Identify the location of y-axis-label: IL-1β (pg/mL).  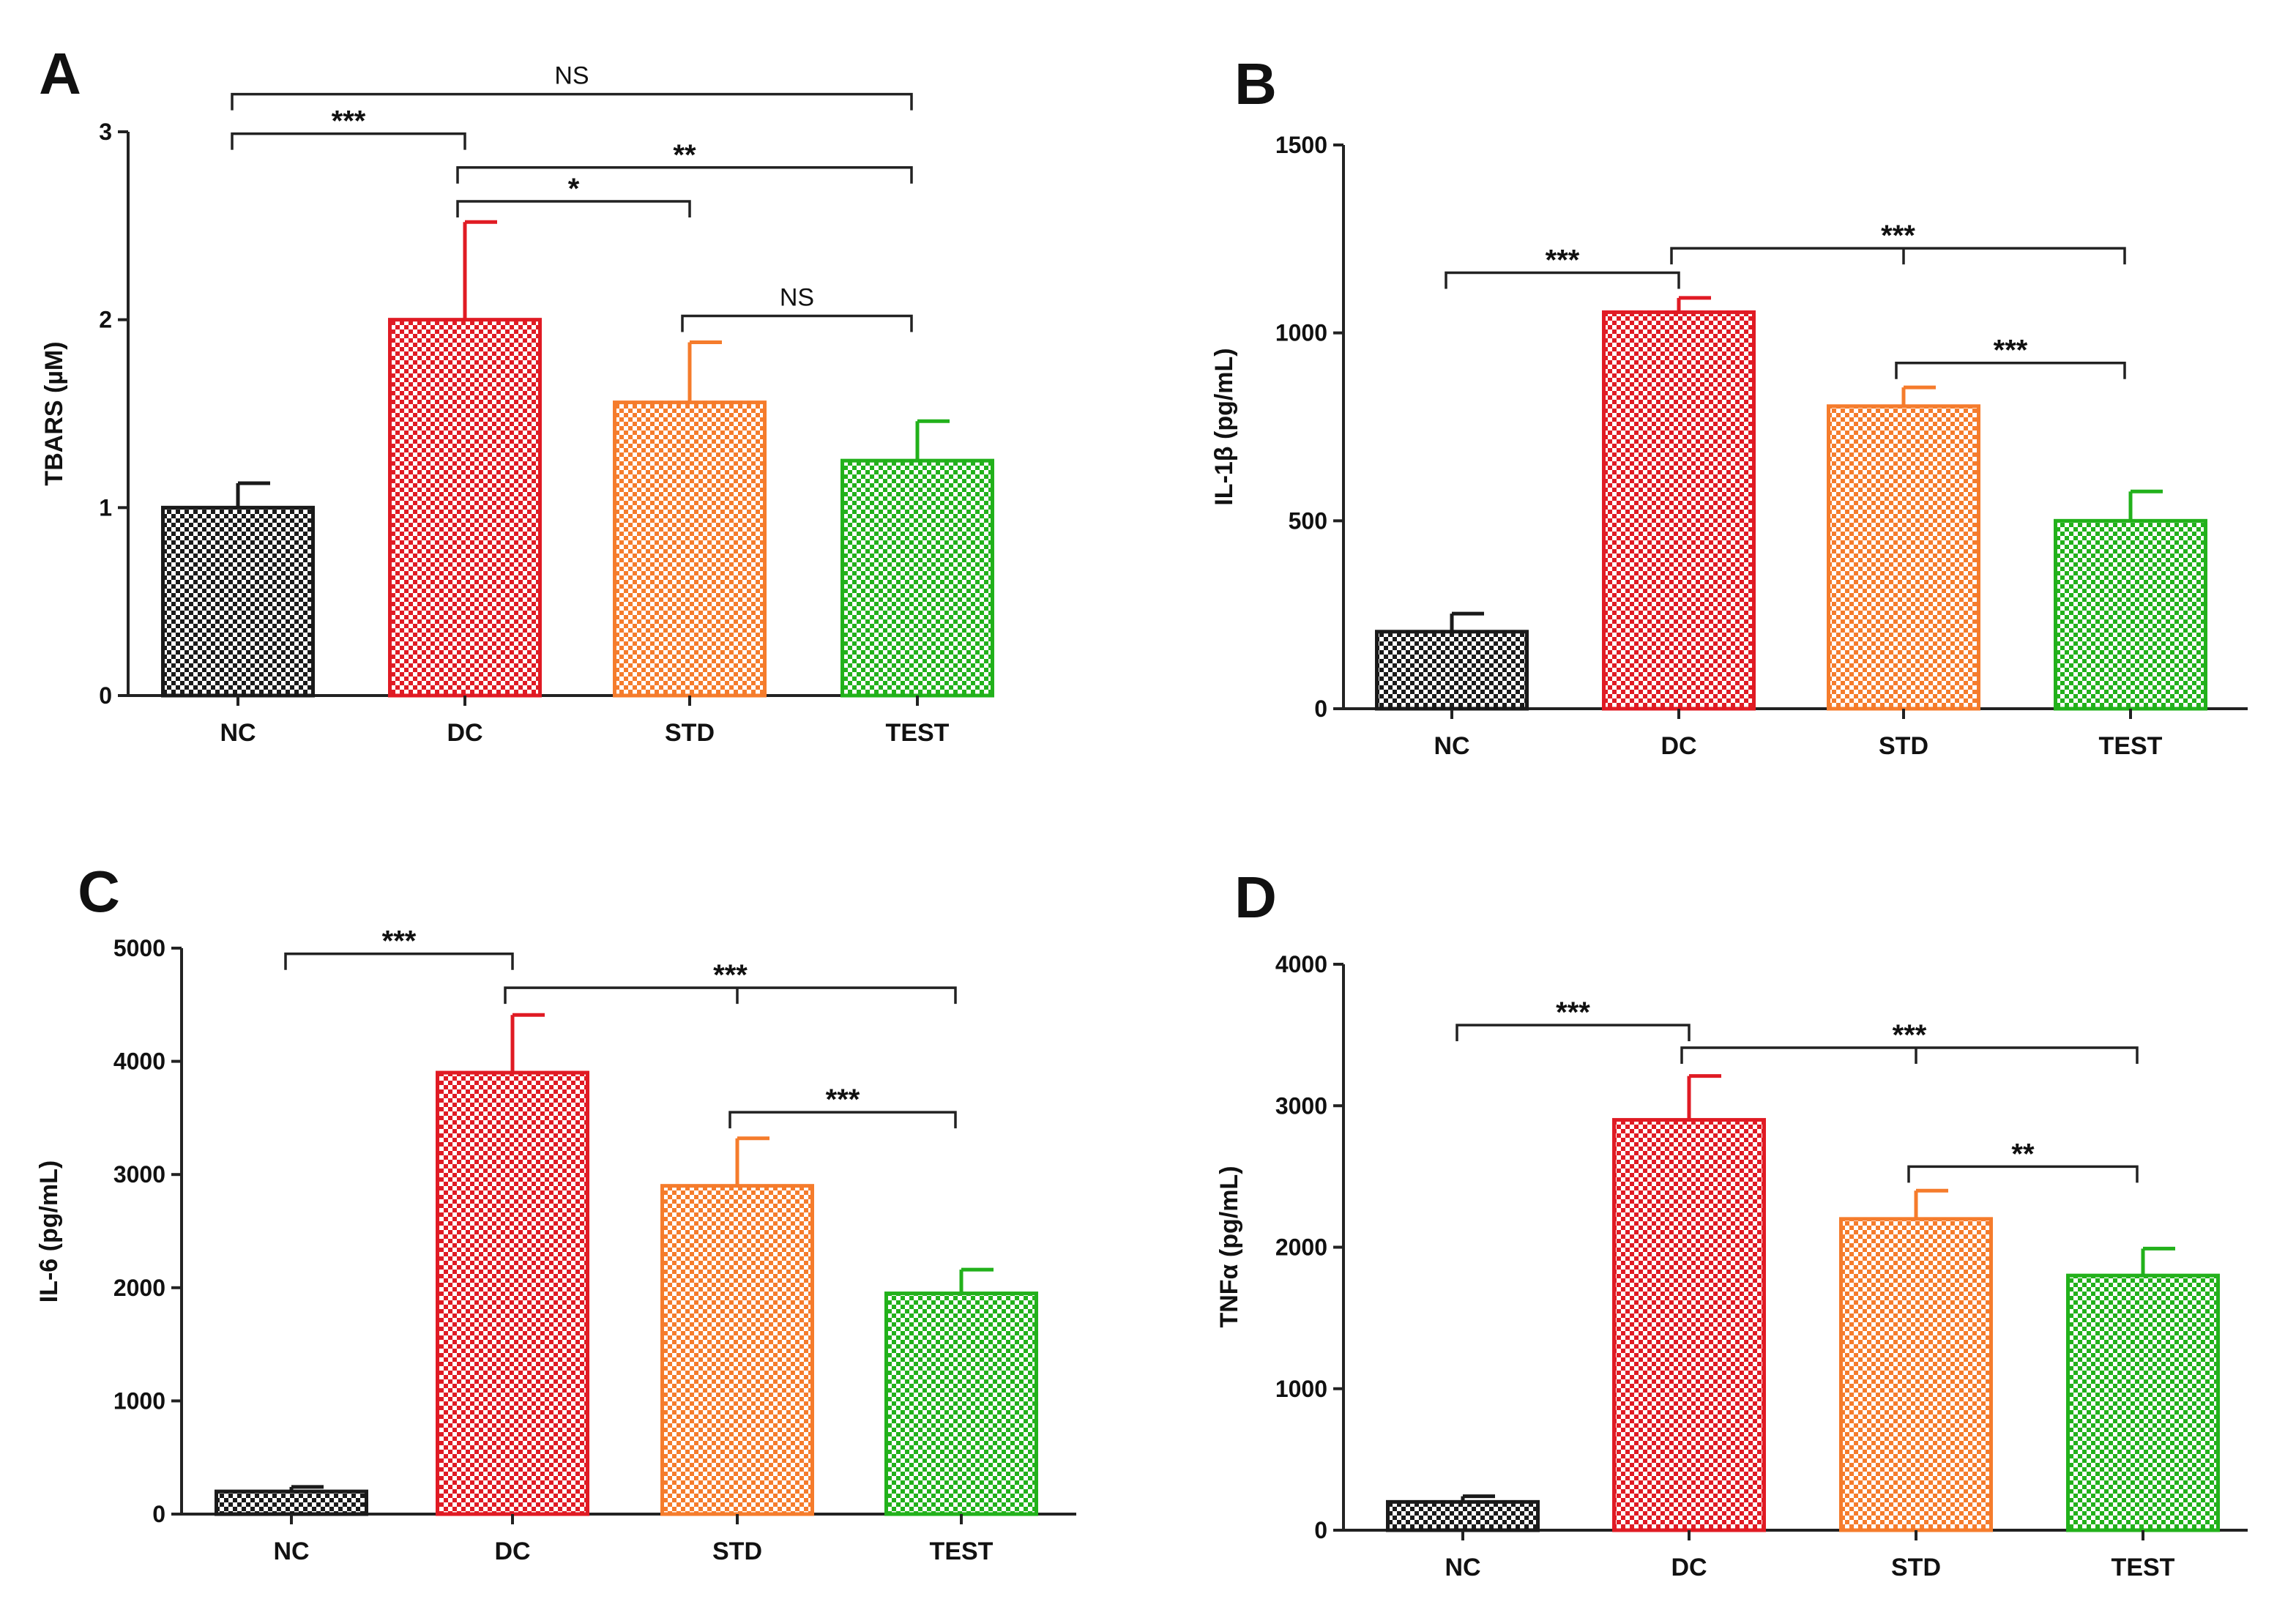
(1224, 426).